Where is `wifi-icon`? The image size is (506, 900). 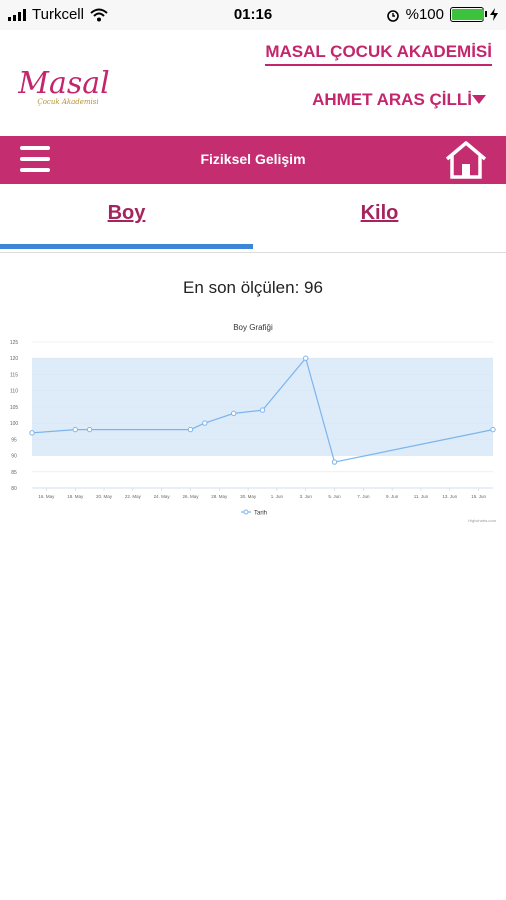 wifi-icon is located at coordinates (99, 14).